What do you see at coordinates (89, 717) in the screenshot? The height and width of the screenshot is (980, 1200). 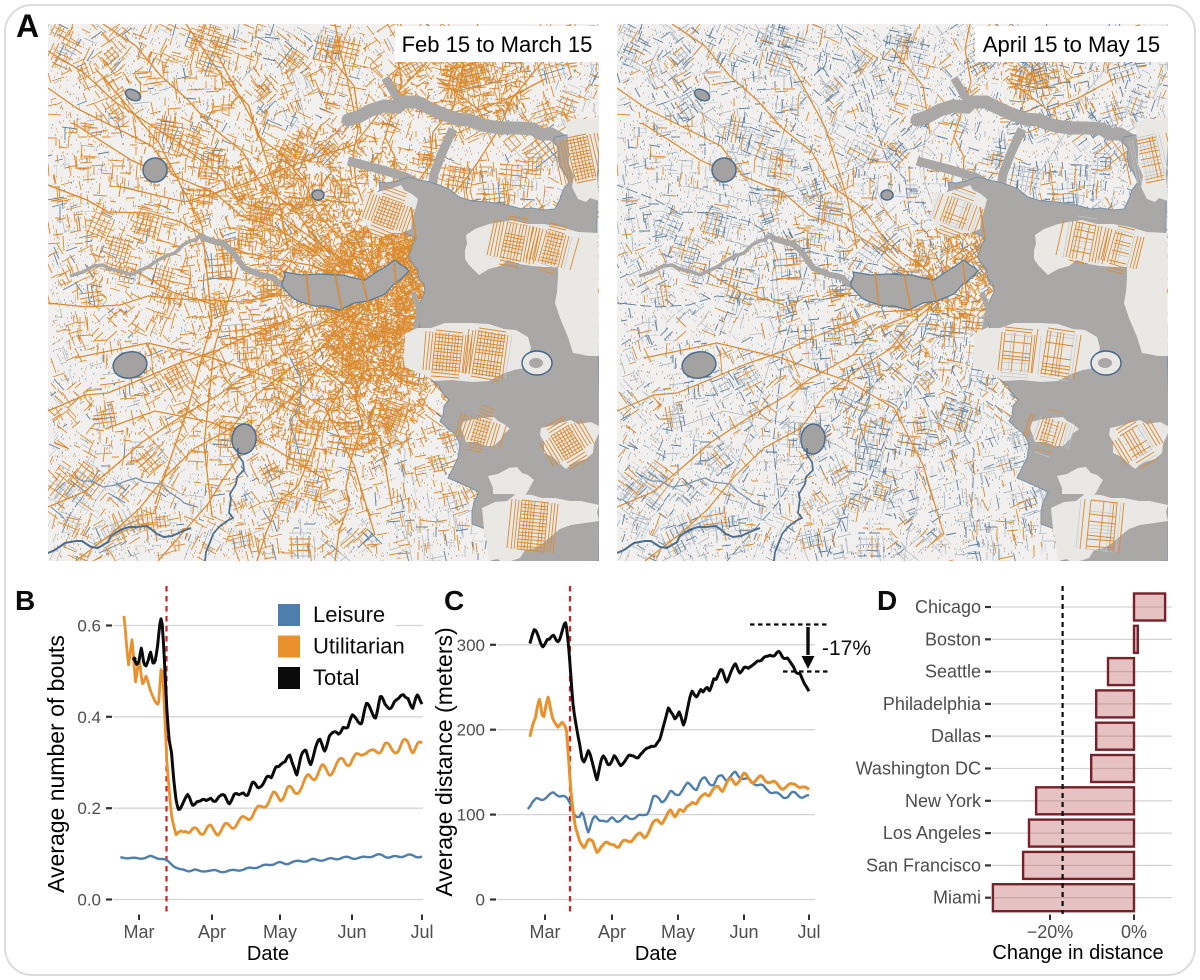 I see `svg-text: 0.4` at bounding box center [89, 717].